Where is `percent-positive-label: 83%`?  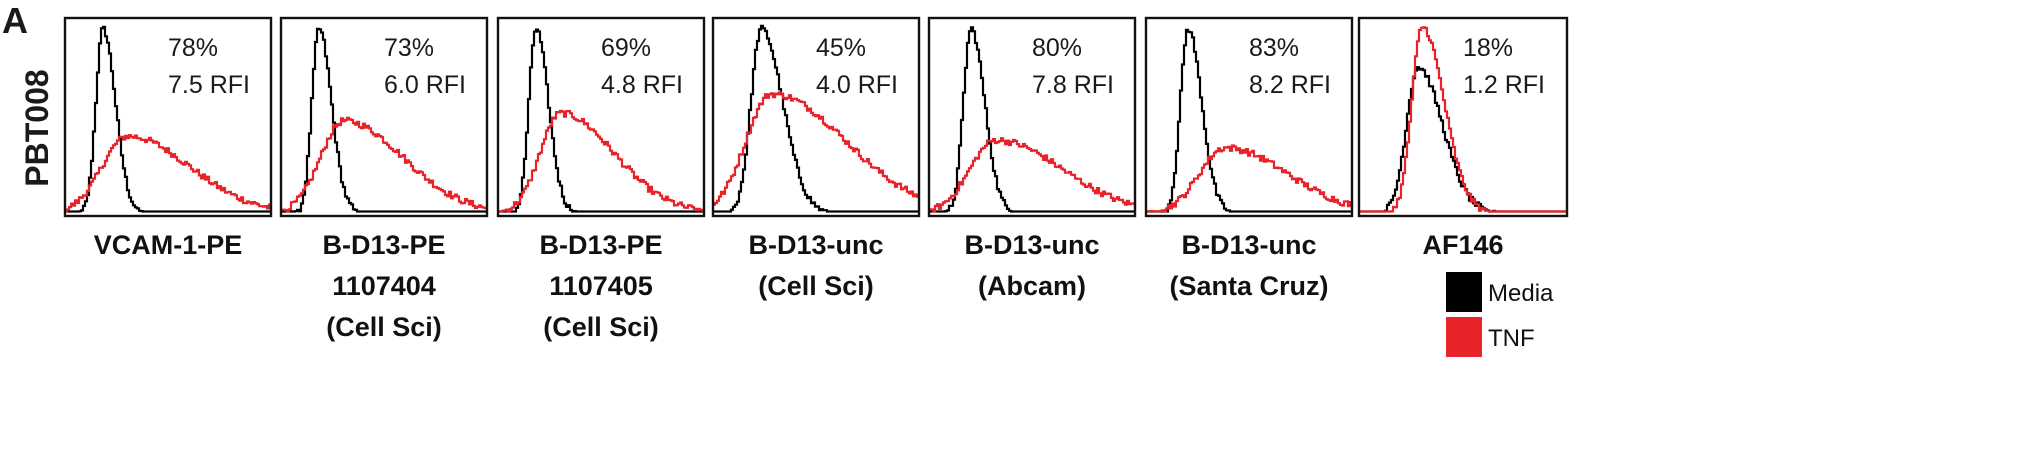 percent-positive-label: 83% is located at coordinates (1274, 48).